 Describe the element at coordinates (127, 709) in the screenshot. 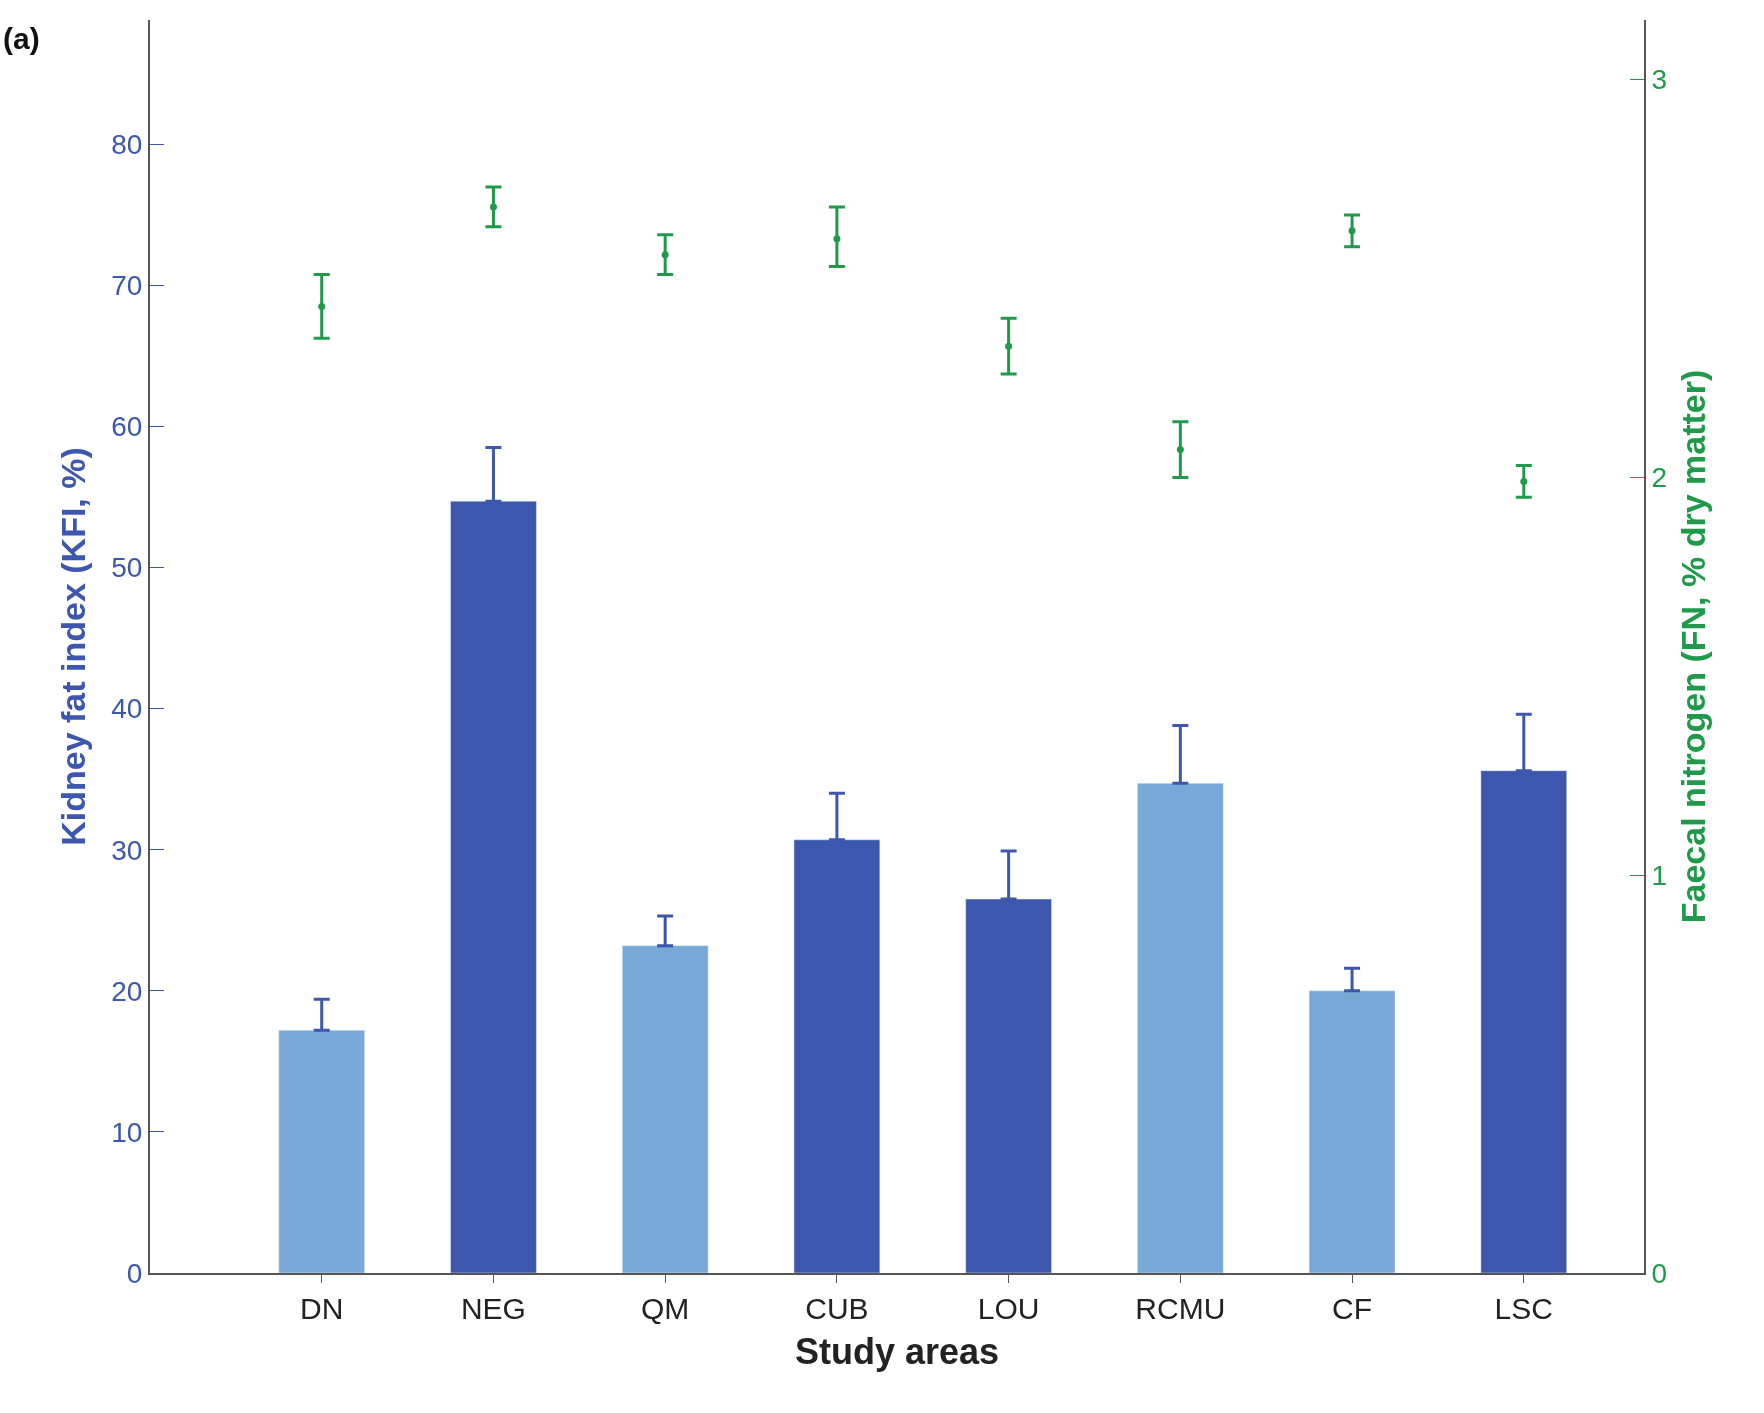

I see `y-tick-label: 40` at that location.